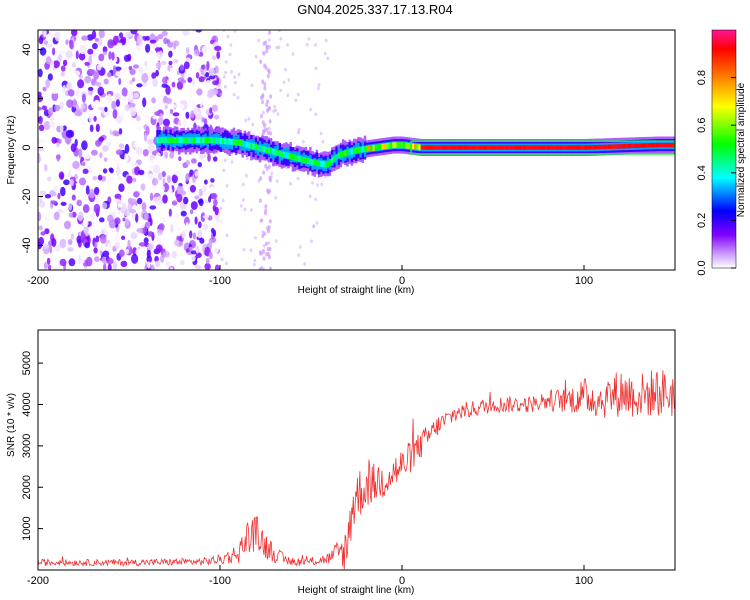  I want to click on snr-x-ticks: -200 -100 0 100, so click(310, 576).